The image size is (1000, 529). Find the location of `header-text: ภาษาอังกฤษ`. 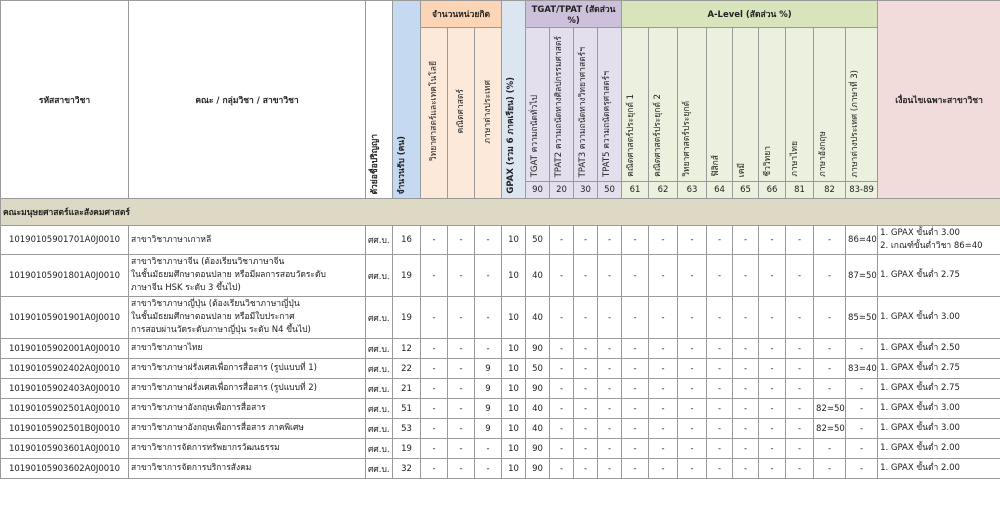

header-text: ภาษาอังกฤษ is located at coordinates (823, 154).